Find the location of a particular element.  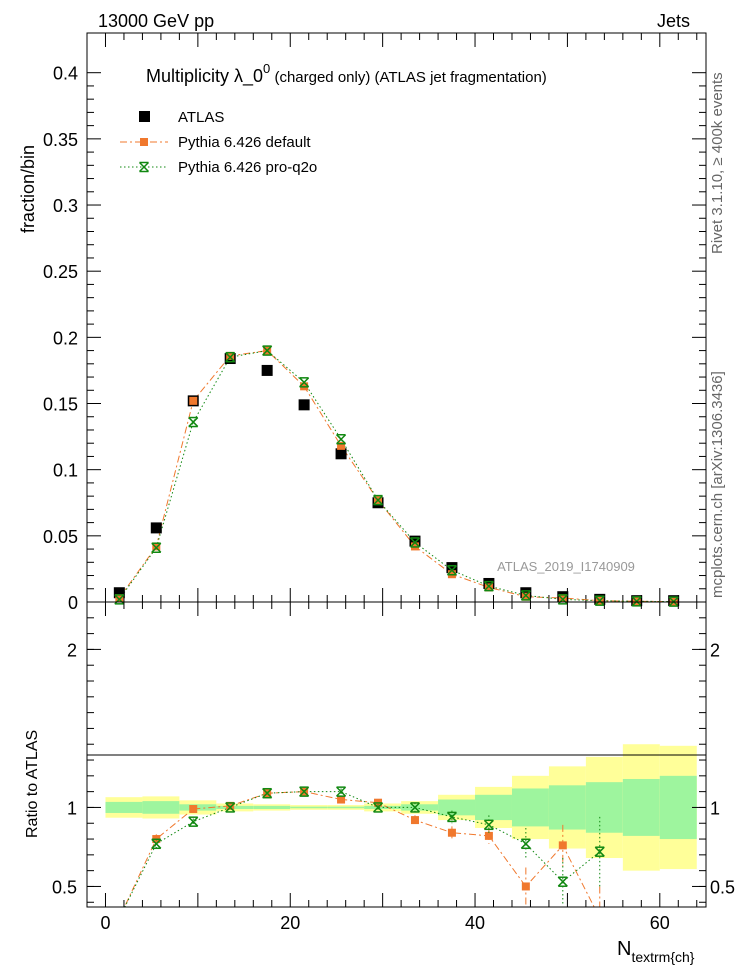

ratio-series-line is located at coordinates (359, 849).